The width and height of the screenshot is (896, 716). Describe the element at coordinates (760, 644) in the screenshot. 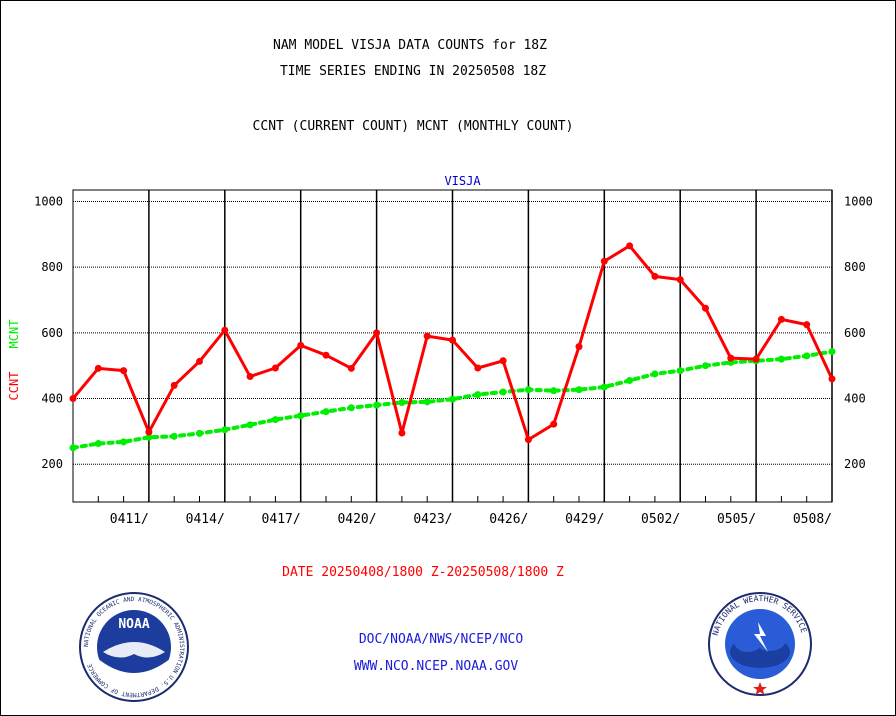

I see `nws-logo: NATIONAL WEATHER SERVICE` at that location.